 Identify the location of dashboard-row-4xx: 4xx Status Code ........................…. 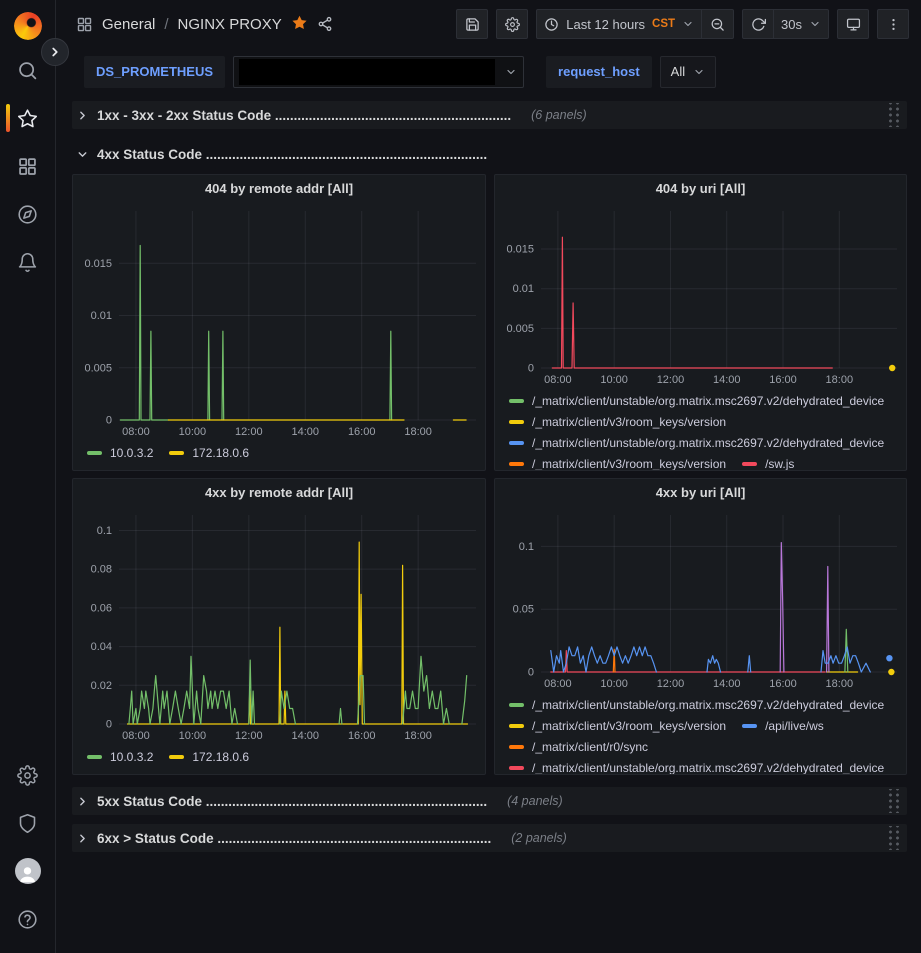
(489, 154).